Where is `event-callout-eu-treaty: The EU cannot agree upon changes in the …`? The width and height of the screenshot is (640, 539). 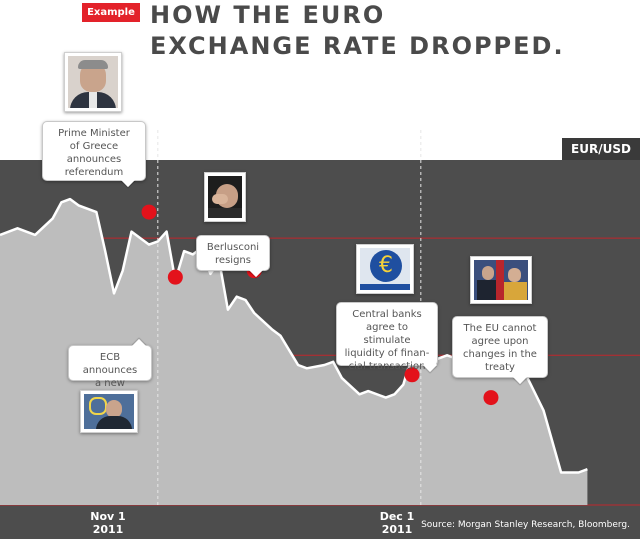
event-callout-eu-treaty: The EU cannot agree upon changes in the … is located at coordinates (500, 347).